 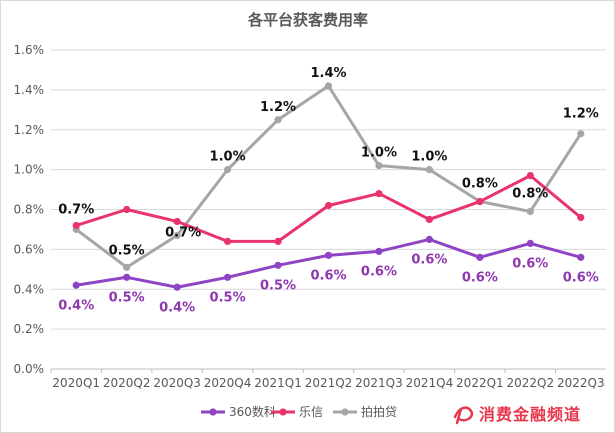 I want to click on y-axis: 0.0% 0.2% 0.4% 0.6% 0.8% 1.0% 1.2% 1.4% 1.6%, so click(x=29, y=209).